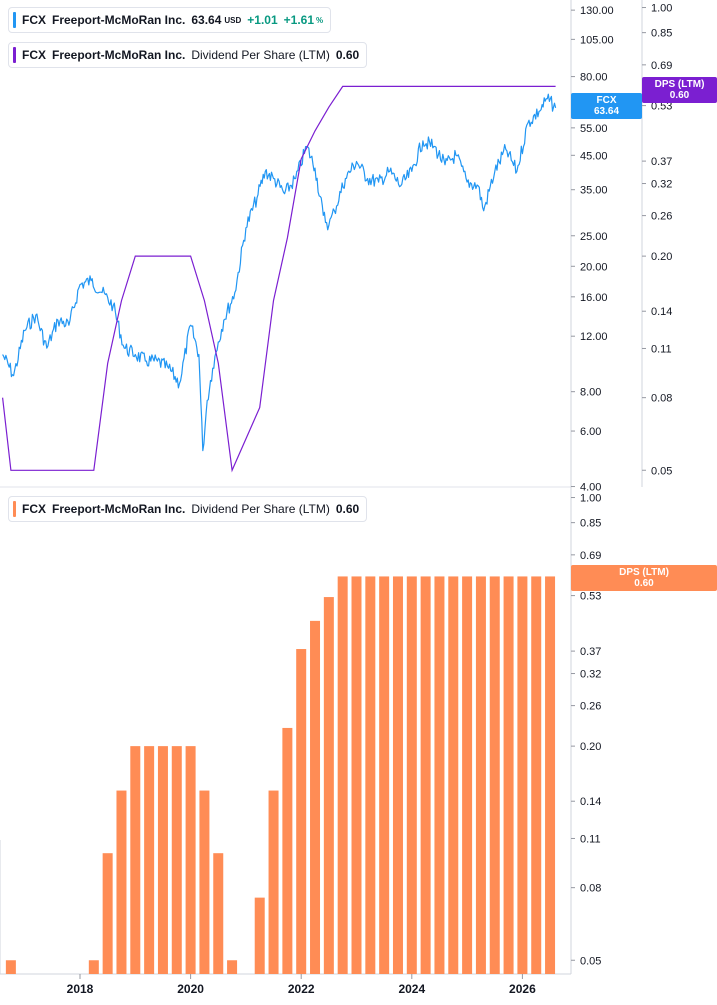 This screenshot has height=1005, width=717. Describe the element at coordinates (590, 889) in the screenshot. I see `dps-bar-axis-label: 0.08` at that location.